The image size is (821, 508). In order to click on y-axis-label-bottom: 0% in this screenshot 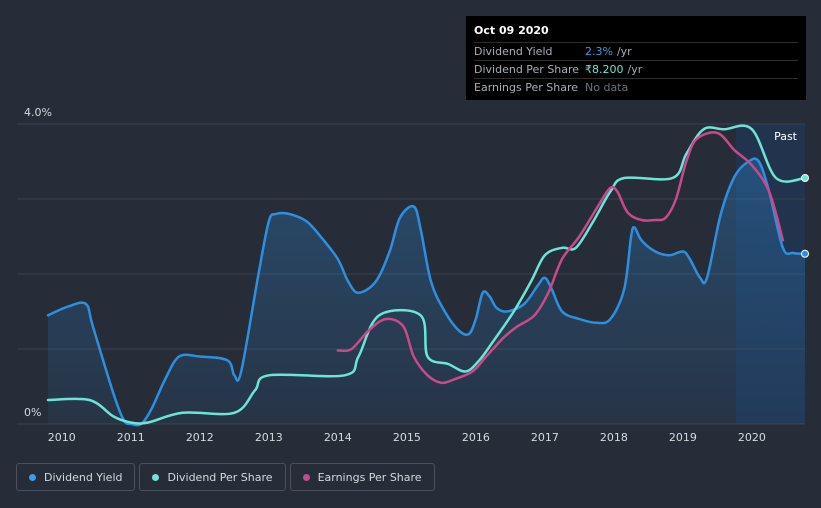, I will do `click(32, 412)`.